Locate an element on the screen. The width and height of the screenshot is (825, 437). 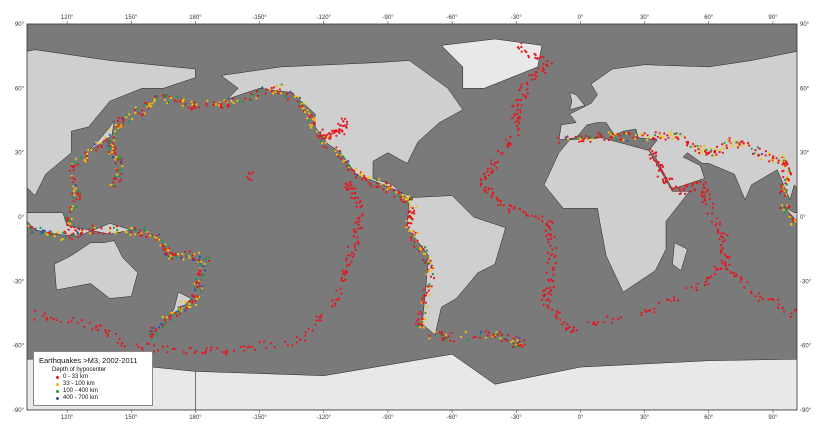
lon-label: 150° is located at coordinates (131, 18).